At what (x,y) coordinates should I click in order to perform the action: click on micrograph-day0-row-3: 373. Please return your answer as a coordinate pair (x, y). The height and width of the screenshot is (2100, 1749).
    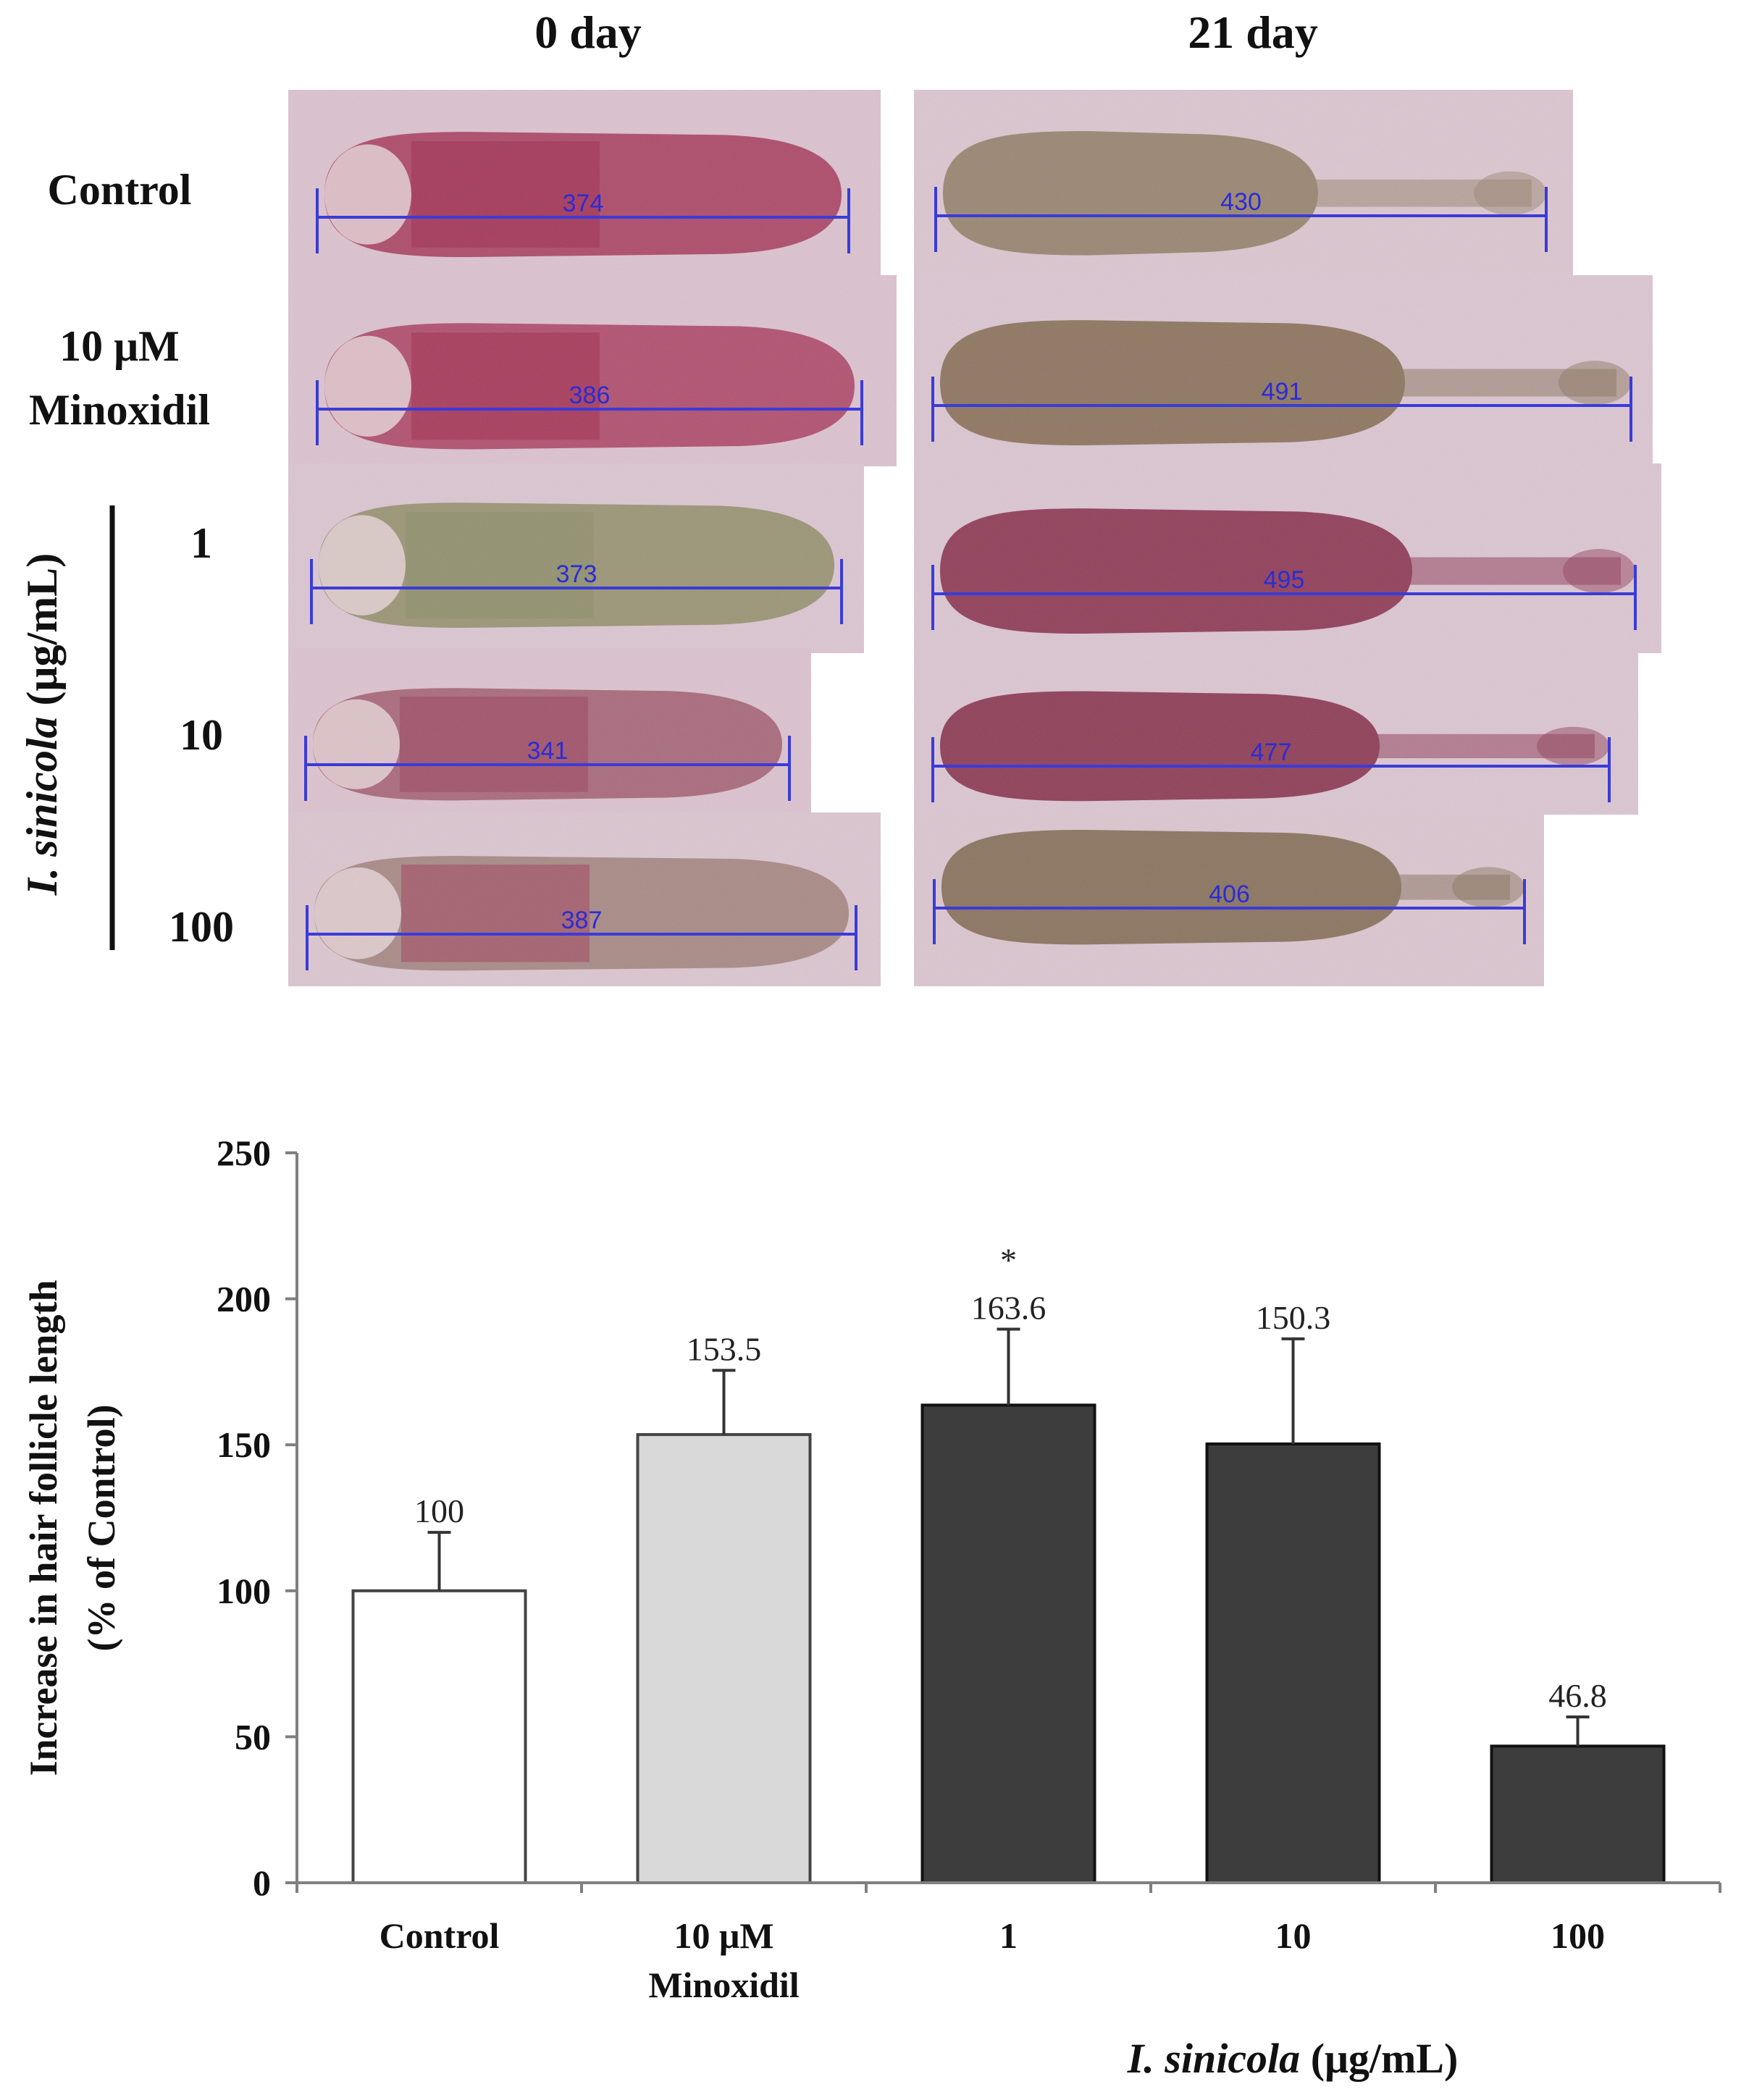
    Looking at the image, I should click on (576, 558).